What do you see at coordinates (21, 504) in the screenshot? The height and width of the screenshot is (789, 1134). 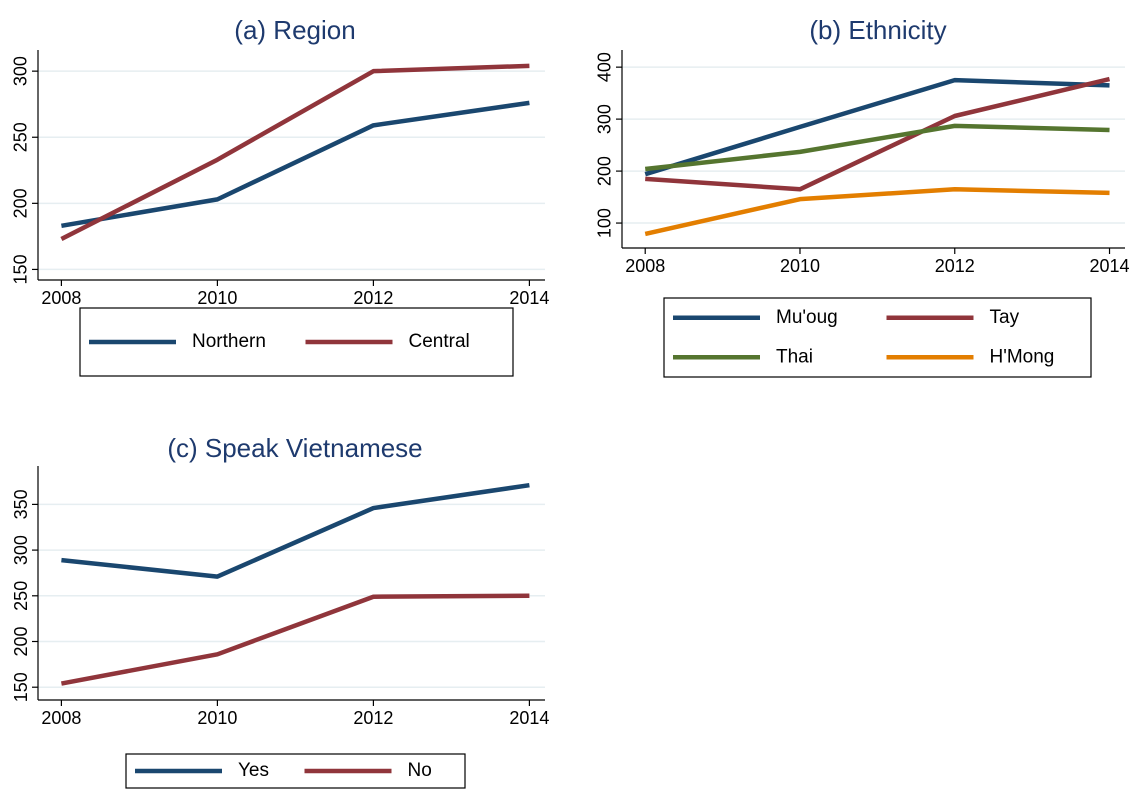 I see `y-tick-label: 350` at bounding box center [21, 504].